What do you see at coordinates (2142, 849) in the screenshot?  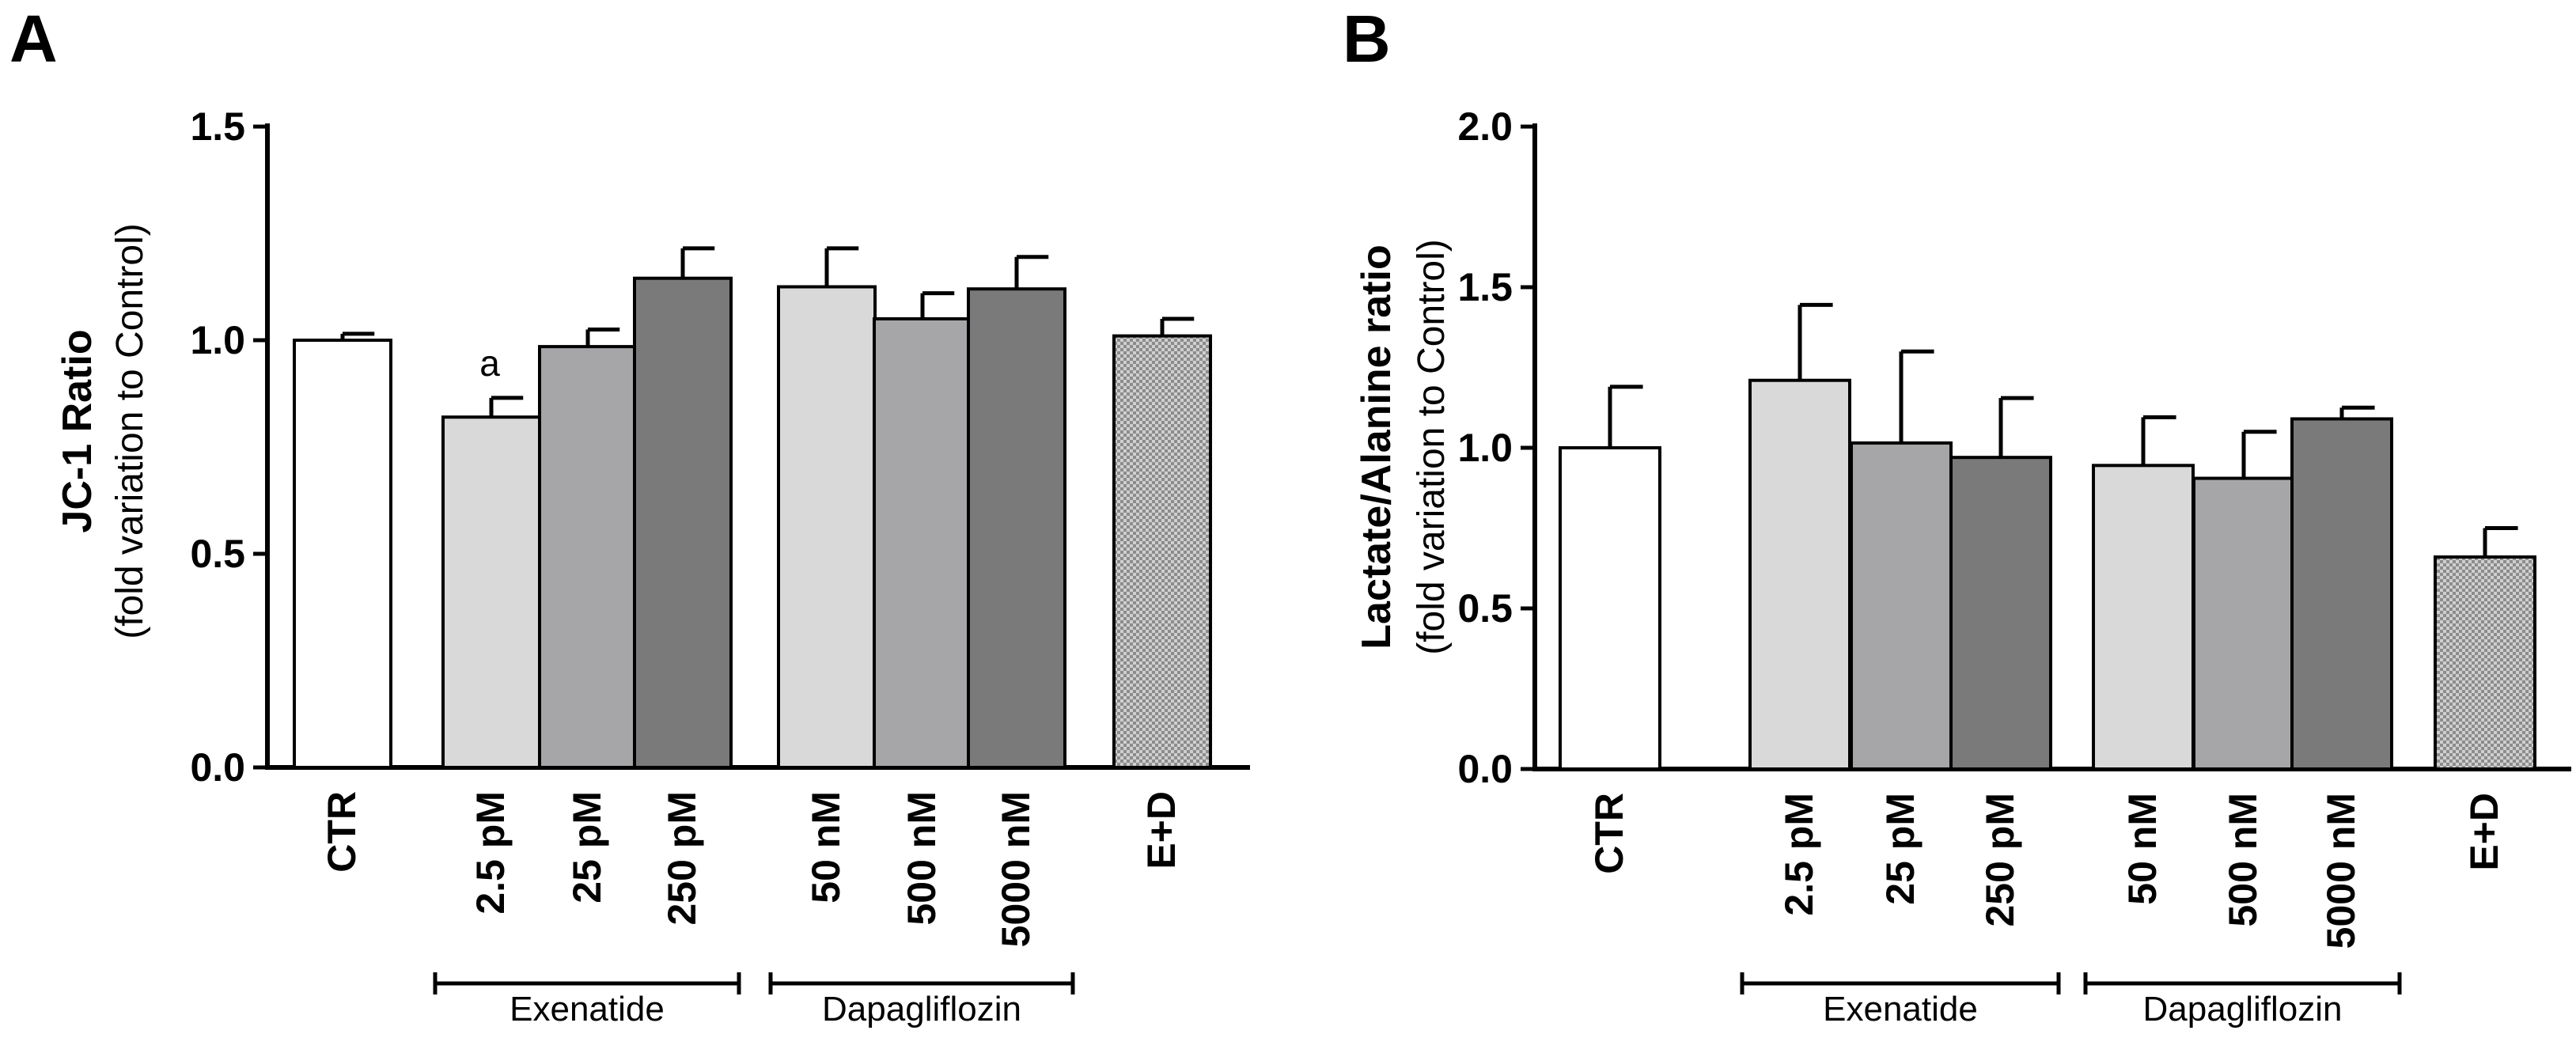 I see `category-label-b: 50 nM` at bounding box center [2142, 849].